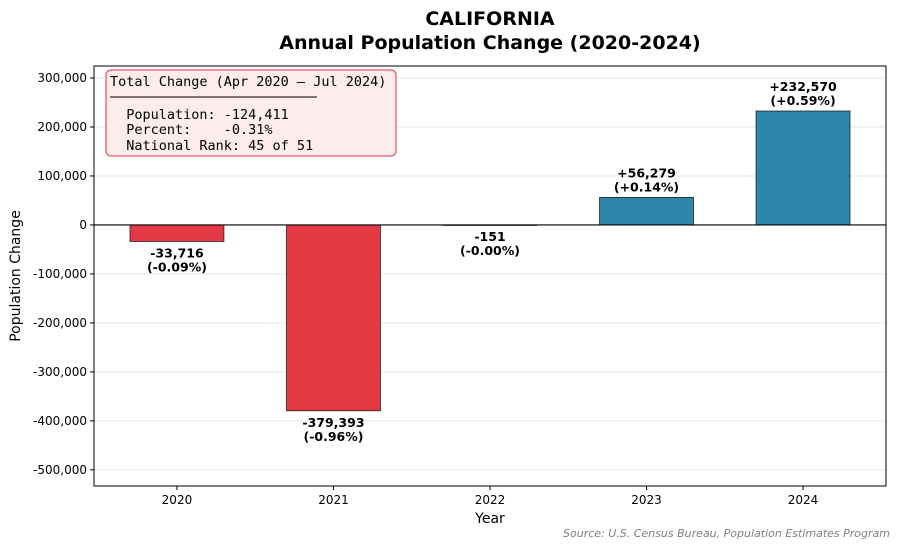 This screenshot has height=548, width=900. I want to click on summary-box-frame, so click(251, 113).